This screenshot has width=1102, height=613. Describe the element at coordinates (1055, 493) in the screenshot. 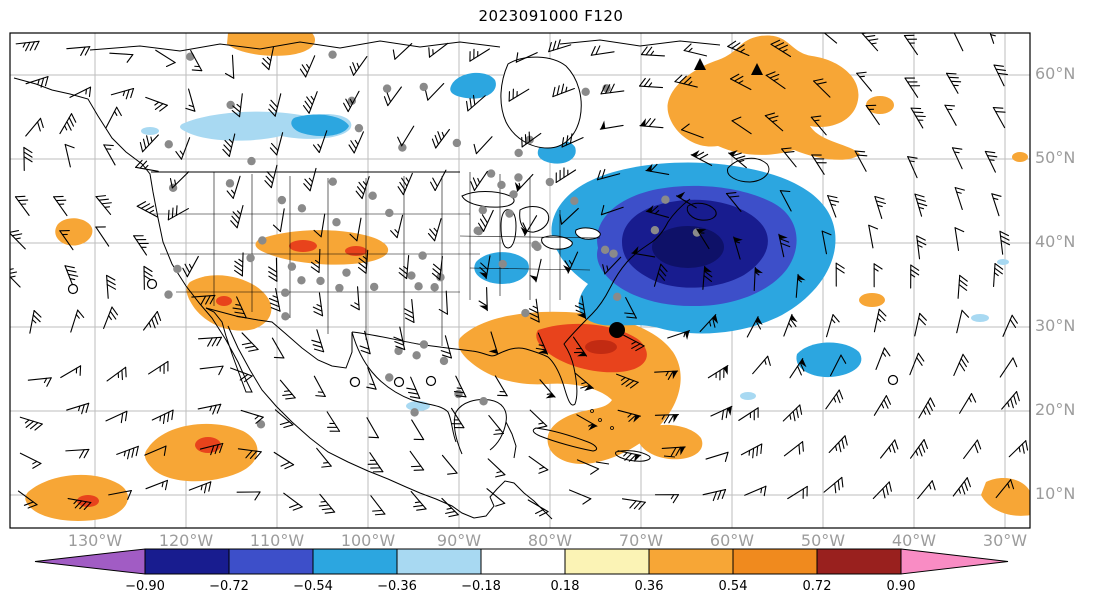

I see `y-tick-10n: 10°N` at that location.